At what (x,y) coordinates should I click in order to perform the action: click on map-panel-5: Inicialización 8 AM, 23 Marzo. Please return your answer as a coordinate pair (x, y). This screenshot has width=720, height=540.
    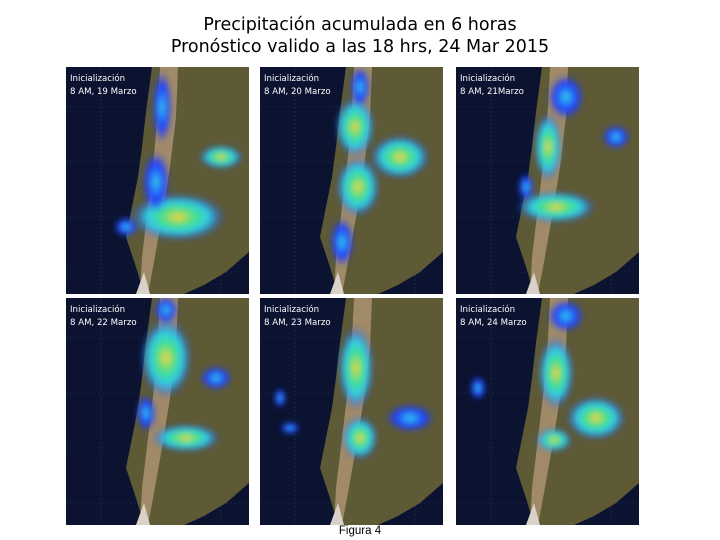
    Looking at the image, I should click on (351, 411).